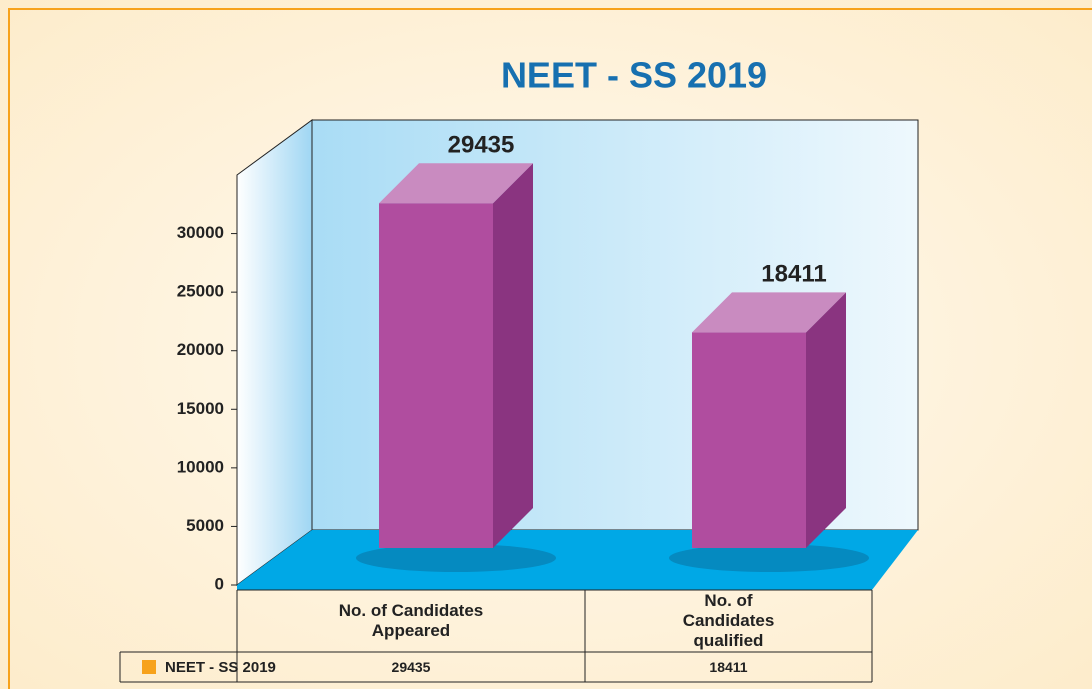  What do you see at coordinates (634, 75) in the screenshot?
I see `chart-title: NEET - SS 2019` at bounding box center [634, 75].